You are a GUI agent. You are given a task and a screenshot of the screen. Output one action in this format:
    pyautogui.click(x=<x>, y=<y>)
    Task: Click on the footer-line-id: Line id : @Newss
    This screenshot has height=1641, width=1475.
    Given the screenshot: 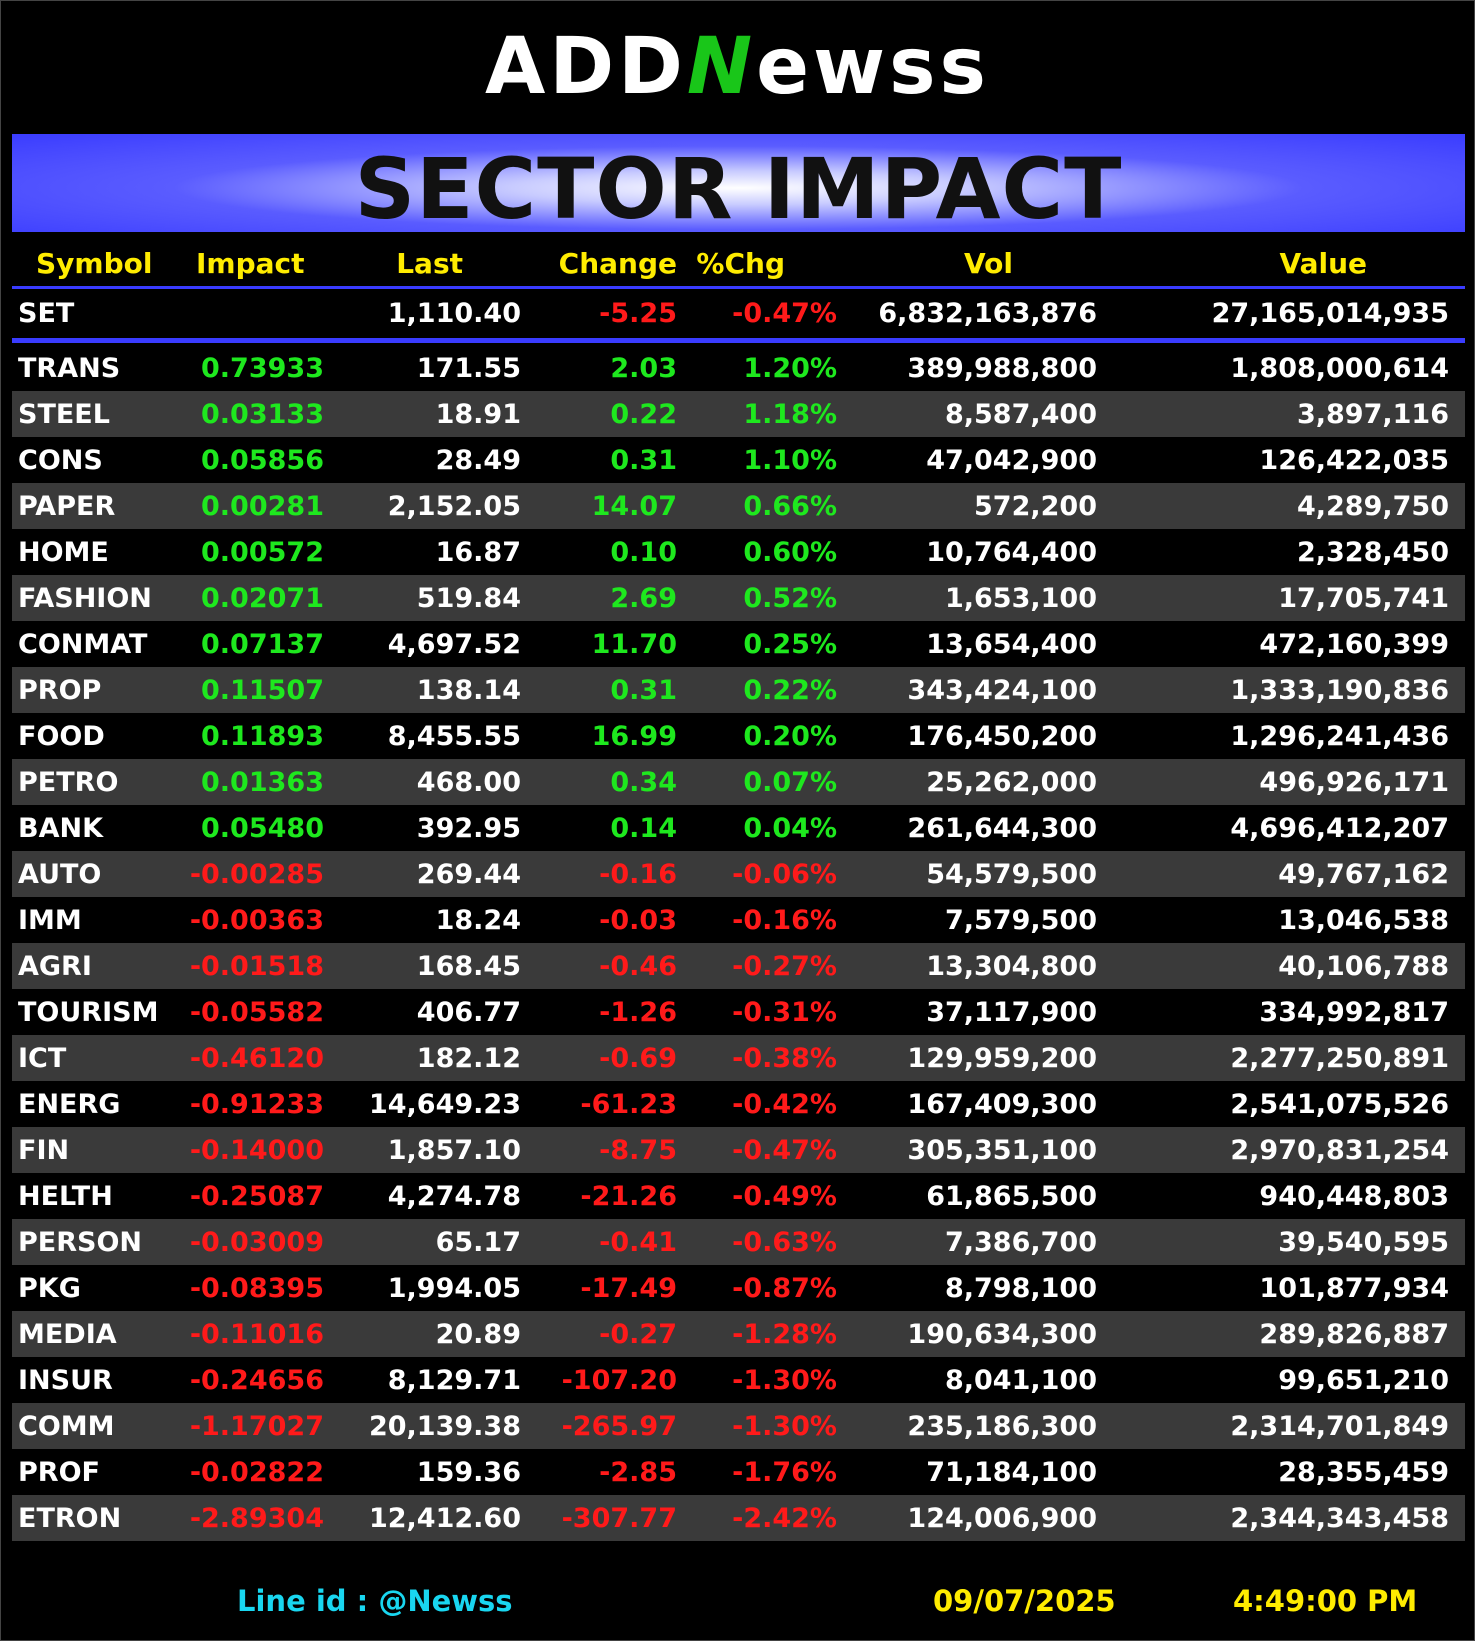 What is the action you would take?
    pyautogui.click(x=375, y=1601)
    